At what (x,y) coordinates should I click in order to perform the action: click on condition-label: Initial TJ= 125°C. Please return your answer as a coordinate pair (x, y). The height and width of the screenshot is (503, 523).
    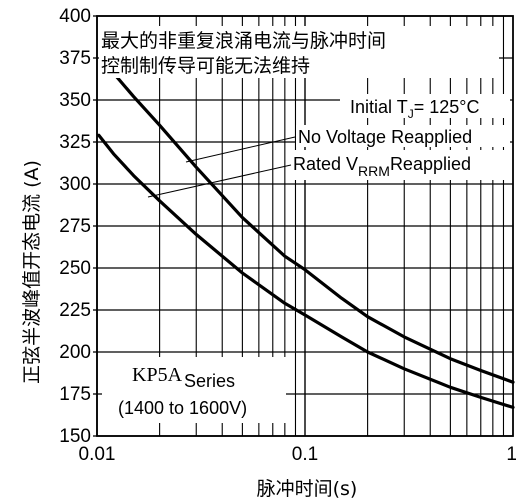
    Looking at the image, I should click on (414, 109).